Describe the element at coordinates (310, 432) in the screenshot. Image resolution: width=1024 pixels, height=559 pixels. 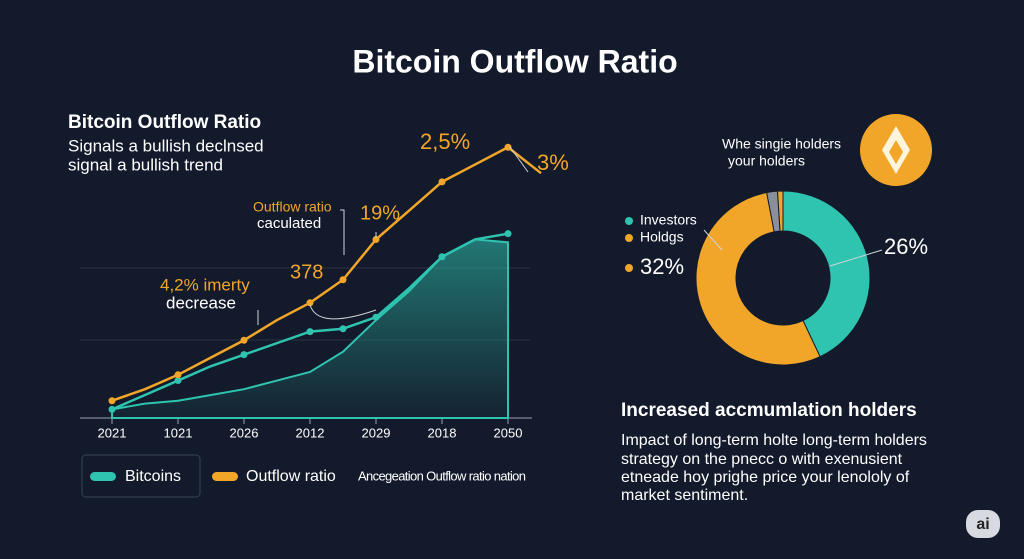
I see `x-tick-label: 2012` at that location.